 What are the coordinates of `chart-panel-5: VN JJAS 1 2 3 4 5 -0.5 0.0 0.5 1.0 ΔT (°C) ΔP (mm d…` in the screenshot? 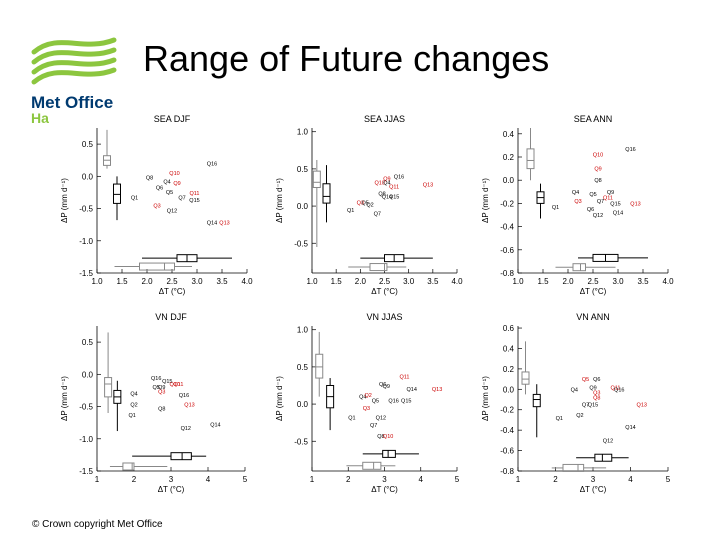 It's located at (367, 403).